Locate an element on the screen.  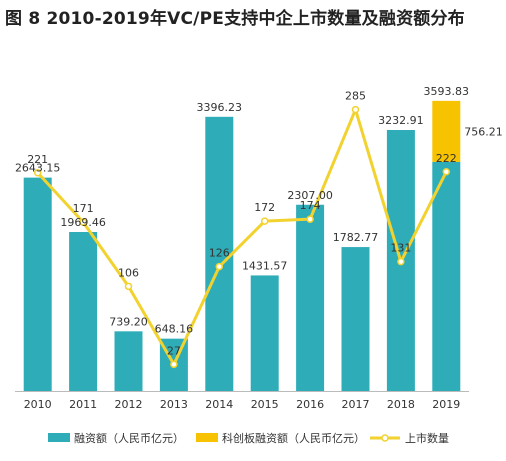
listings-point-2010 is located at coordinates (37, 173).